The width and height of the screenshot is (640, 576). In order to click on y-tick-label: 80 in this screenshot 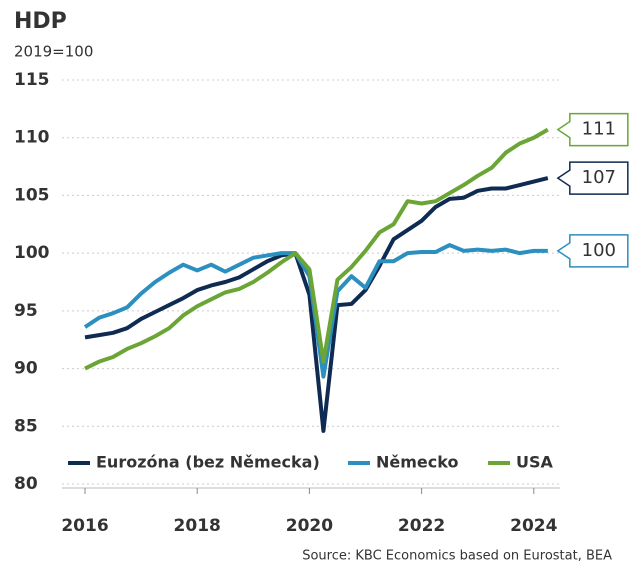, I will do `click(26, 484)`.